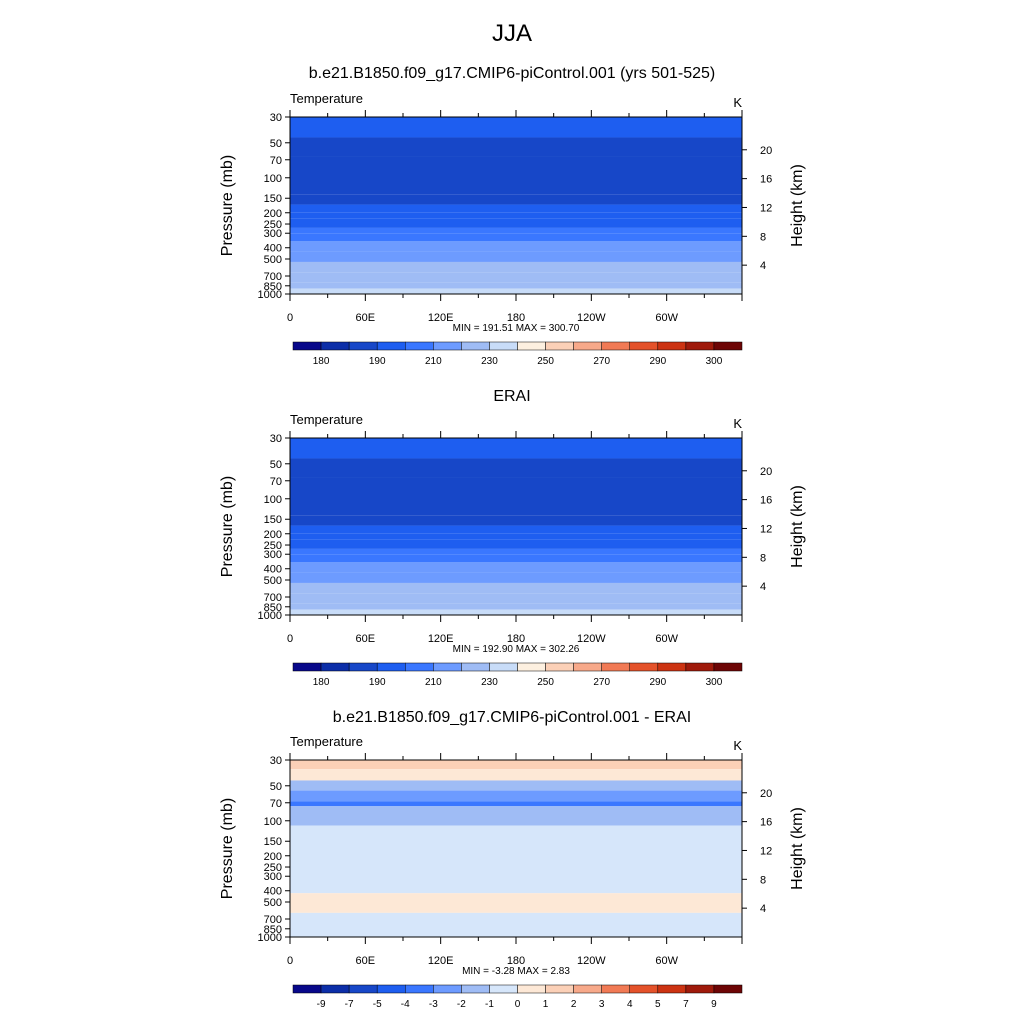 The width and height of the screenshot is (1024, 1024). Describe the element at coordinates (433, 1004) in the screenshot. I see `colorbar-label: -3` at that location.